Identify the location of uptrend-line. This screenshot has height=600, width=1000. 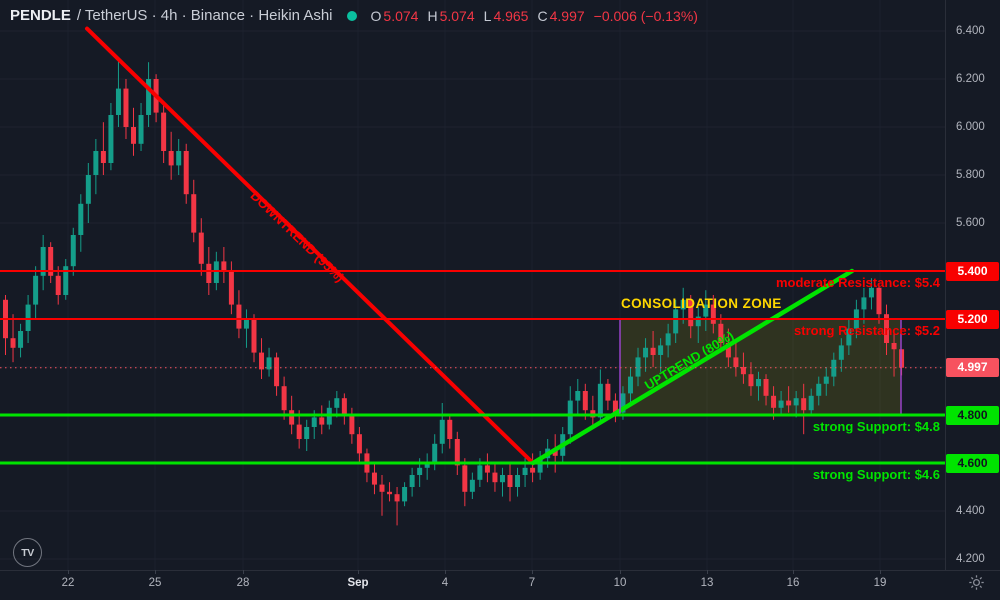
(692, 367).